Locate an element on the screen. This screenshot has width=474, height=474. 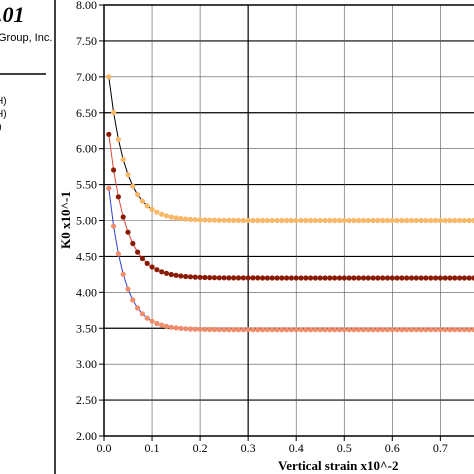
x-tick-label: 0.6 is located at coordinates (392, 448).